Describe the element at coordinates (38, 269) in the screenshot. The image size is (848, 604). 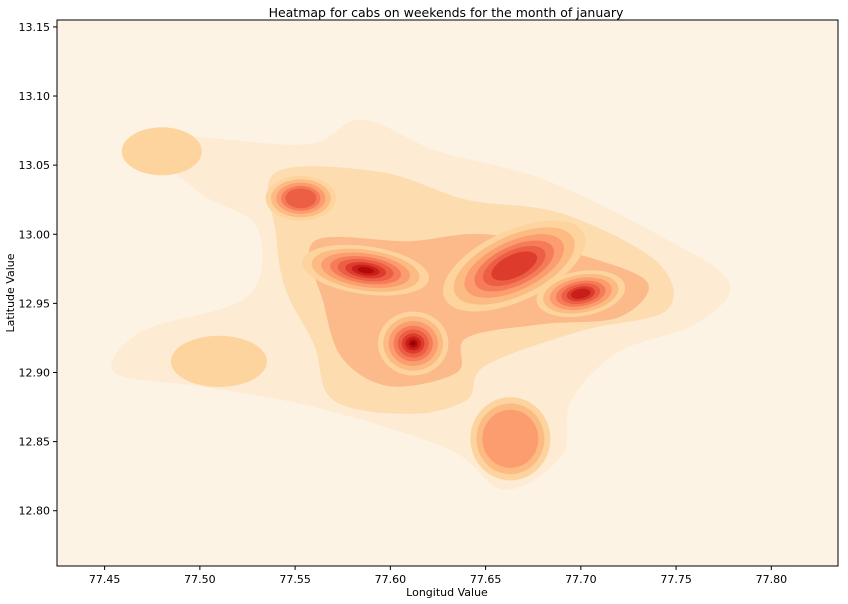
I see `y-axis: 12.80 12.85 12.90 12.95 13.00 13.05 13.10 13.15` at that location.